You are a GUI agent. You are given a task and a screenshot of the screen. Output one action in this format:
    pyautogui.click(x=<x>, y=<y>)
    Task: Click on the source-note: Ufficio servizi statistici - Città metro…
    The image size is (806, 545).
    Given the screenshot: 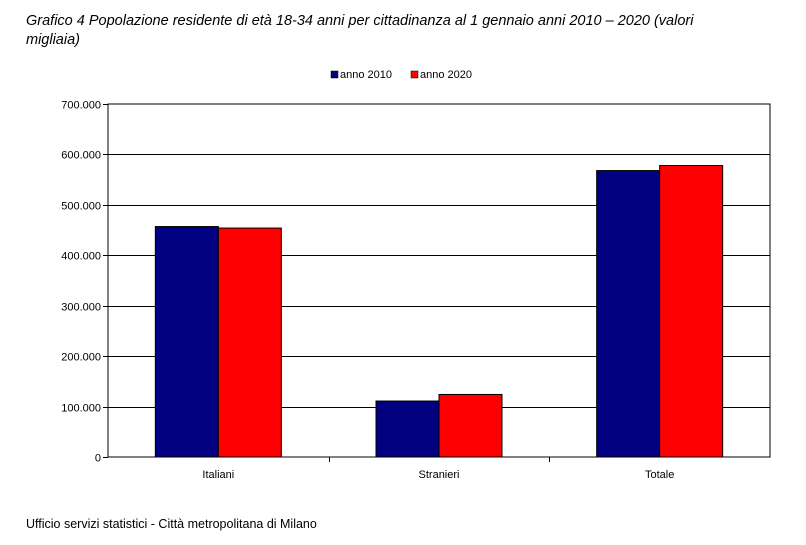 What is the action you would take?
    pyautogui.click(x=171, y=524)
    